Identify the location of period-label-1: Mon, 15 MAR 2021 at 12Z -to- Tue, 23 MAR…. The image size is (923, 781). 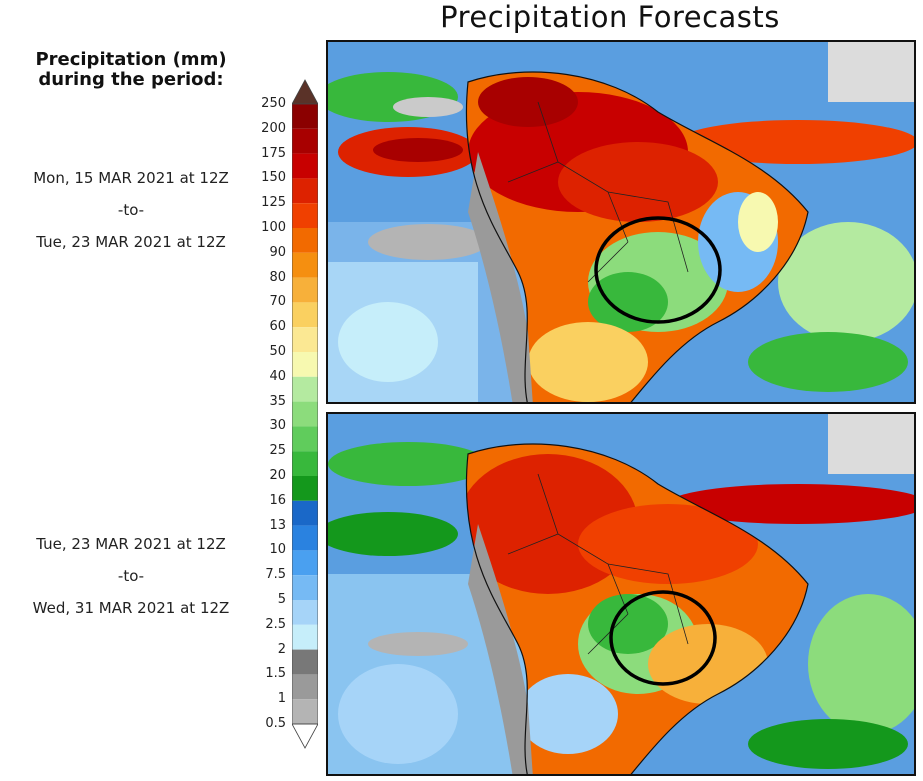
(131, 210).